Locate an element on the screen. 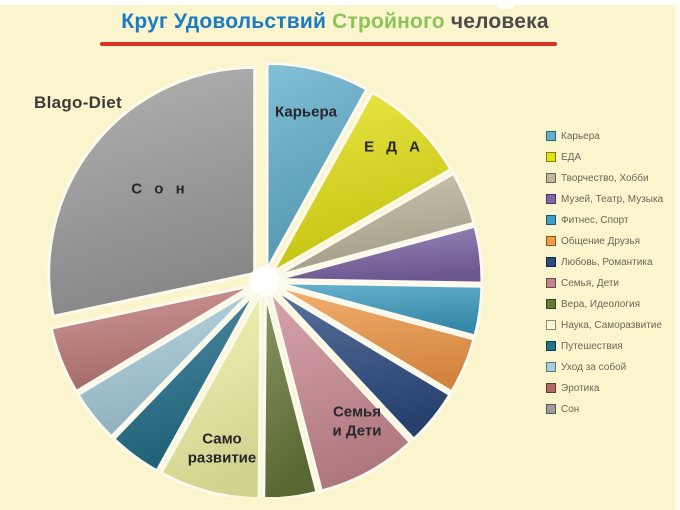 The image size is (680, 510). legend-item-family: Семья, Дети is located at coordinates (604, 283).